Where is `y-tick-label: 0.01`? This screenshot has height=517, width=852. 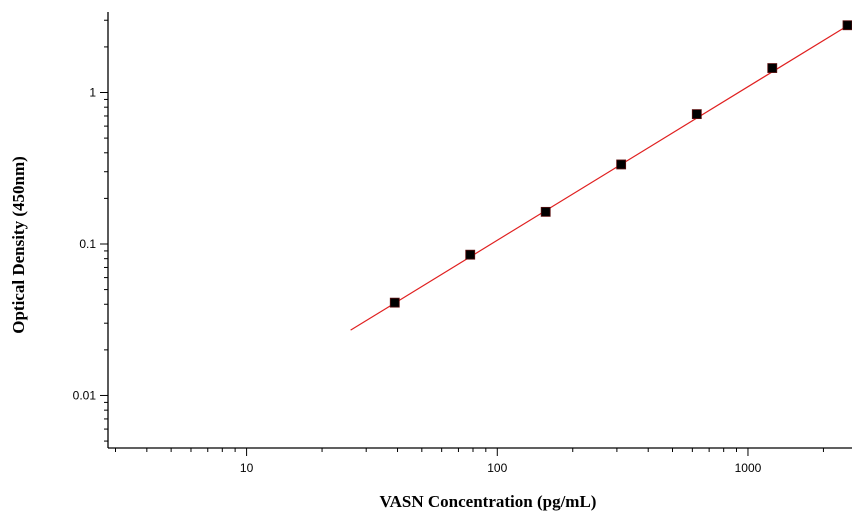
y-tick-label: 0.01 is located at coordinates (85, 395).